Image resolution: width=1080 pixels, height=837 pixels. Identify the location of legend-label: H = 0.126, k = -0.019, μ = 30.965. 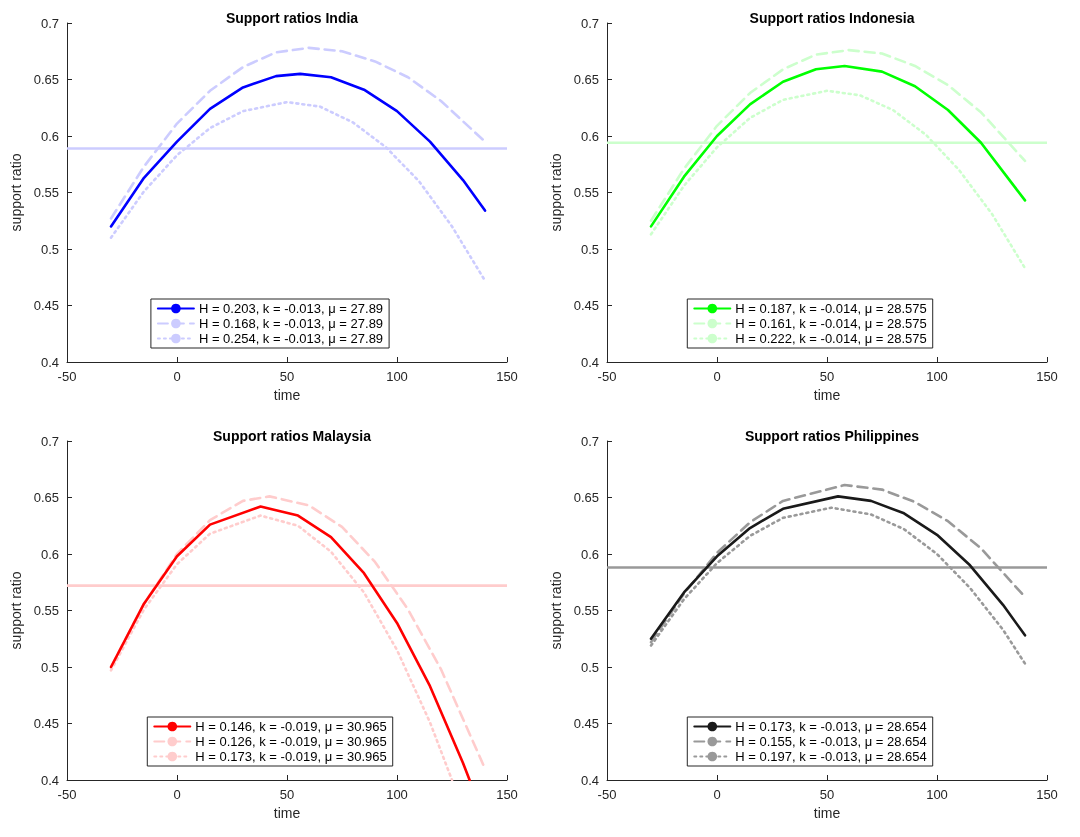
(291, 741).